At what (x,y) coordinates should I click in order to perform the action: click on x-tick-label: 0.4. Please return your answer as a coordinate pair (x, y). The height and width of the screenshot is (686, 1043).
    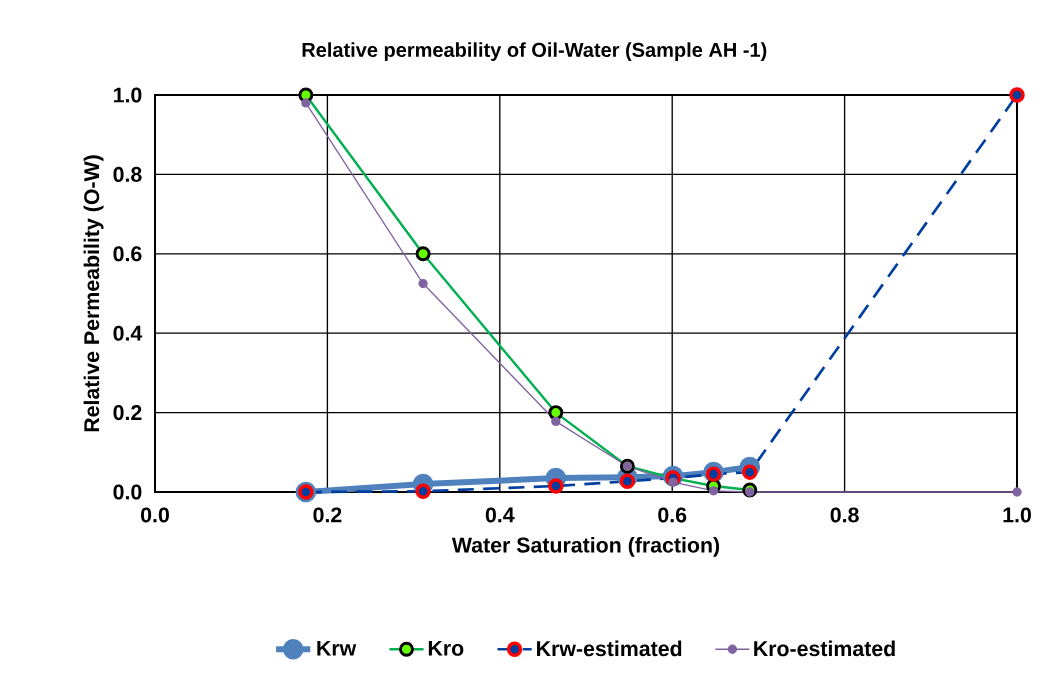
    Looking at the image, I should click on (500, 515).